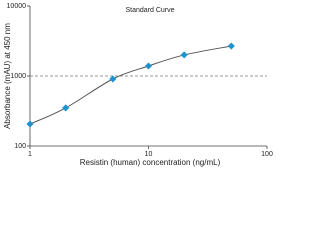 This screenshot has width=320, height=240. What do you see at coordinates (150, 162) in the screenshot?
I see `x-axis-label: Resistin (human) concentration (ng/mL)` at bounding box center [150, 162].